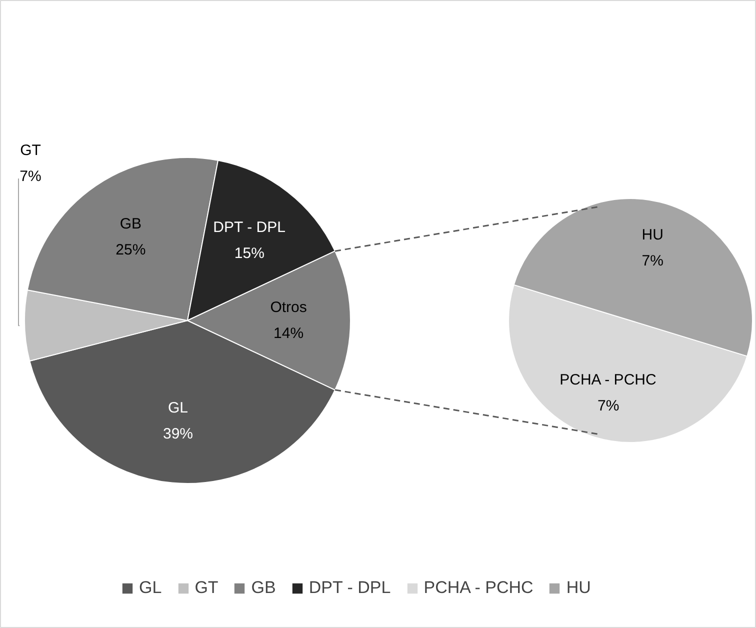 The height and width of the screenshot is (628, 756). What do you see at coordinates (131, 249) in the screenshot?
I see `data-label: 25%` at bounding box center [131, 249].